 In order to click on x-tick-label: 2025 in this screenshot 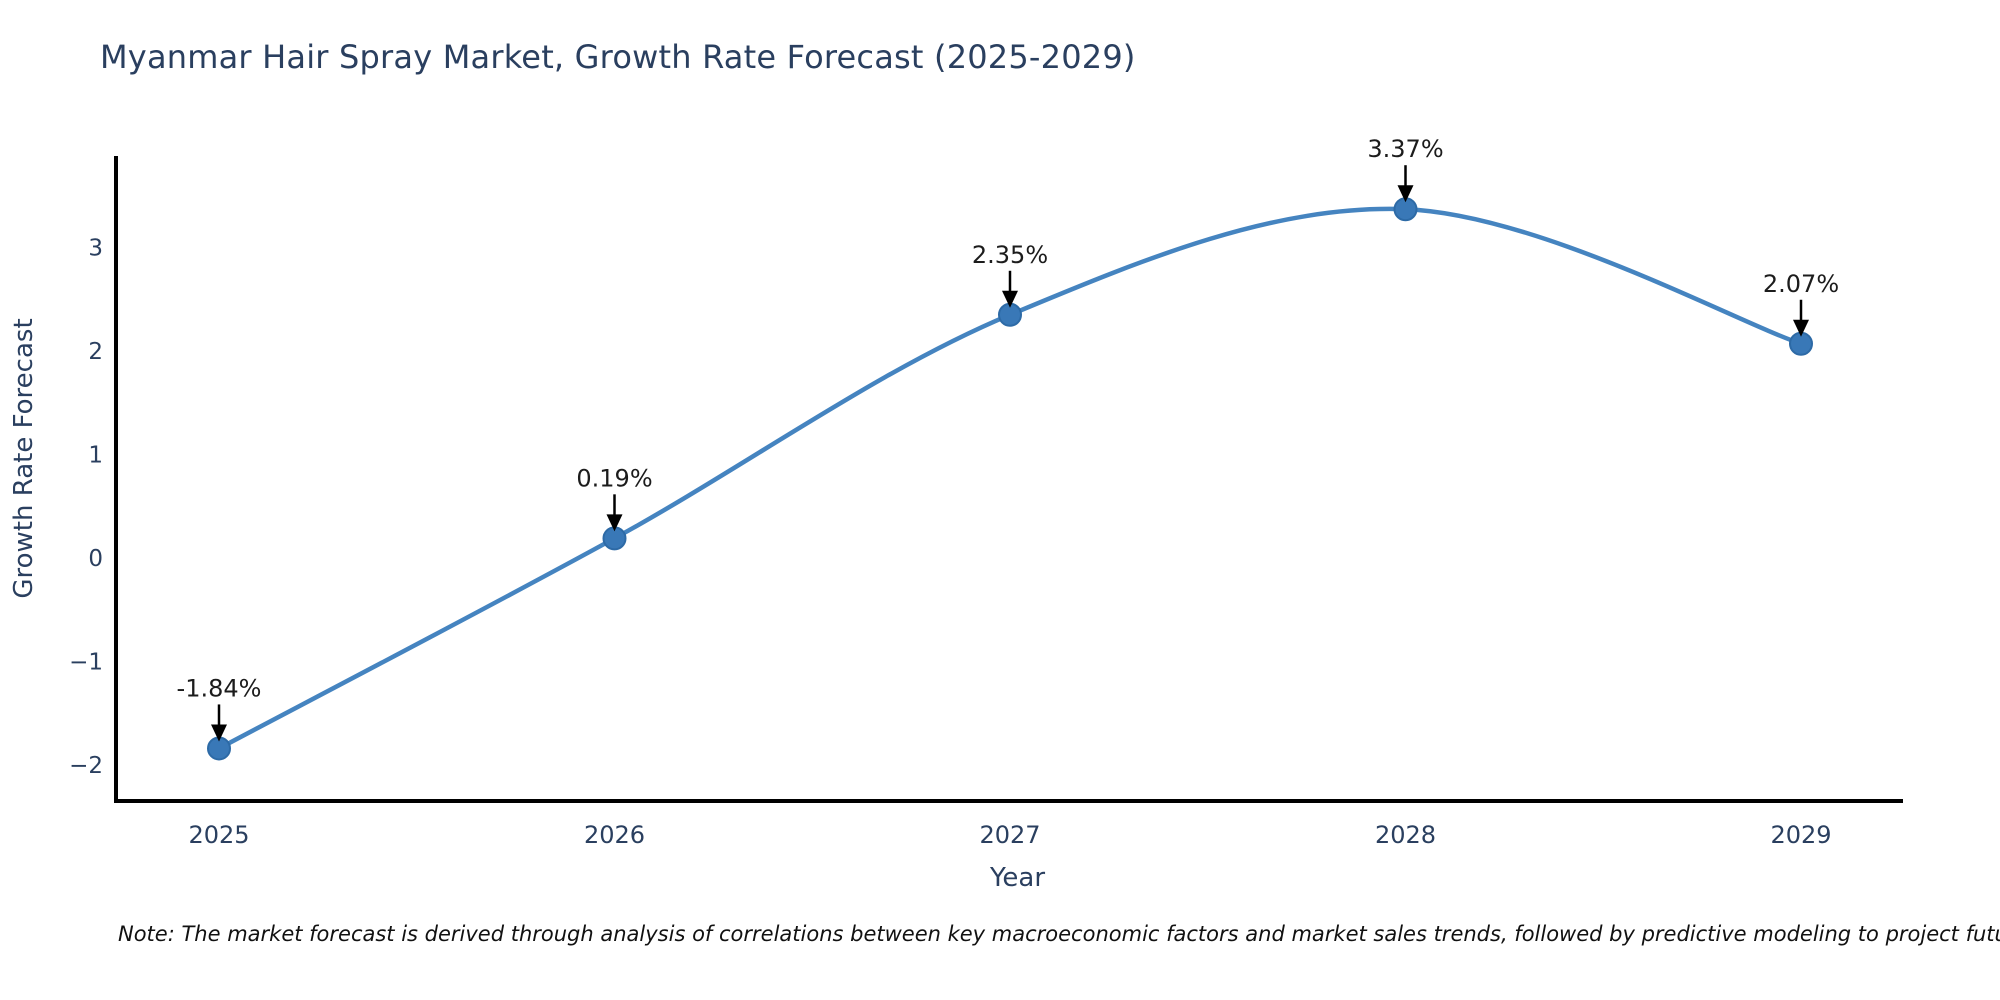, I will do `click(218, 835)`.